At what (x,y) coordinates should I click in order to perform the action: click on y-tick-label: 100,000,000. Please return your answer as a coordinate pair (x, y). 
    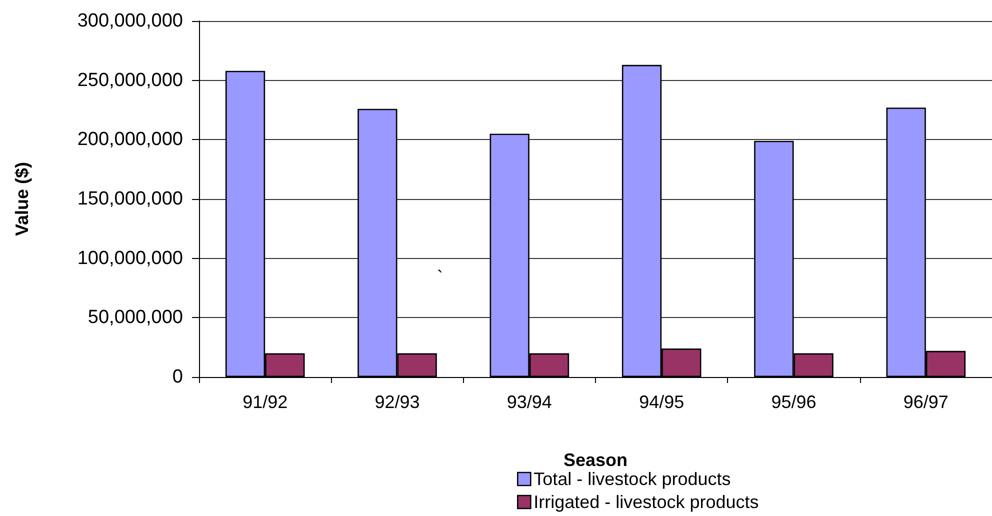
    Looking at the image, I should click on (130, 258).